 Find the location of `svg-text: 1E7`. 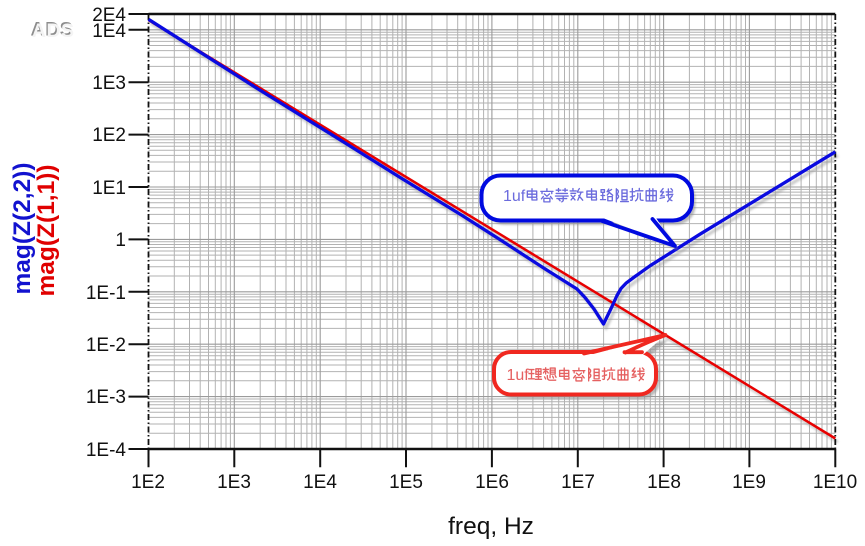

svg-text: 1E7 is located at coordinates (578, 482).